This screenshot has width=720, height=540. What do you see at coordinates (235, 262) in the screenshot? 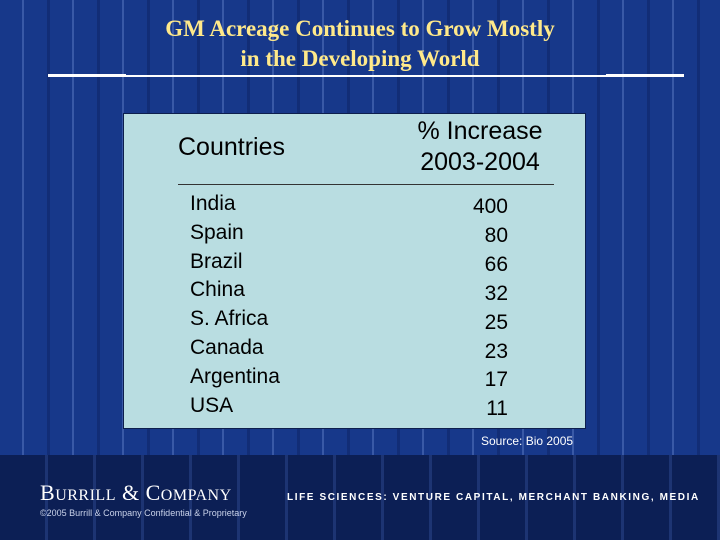
I see `country-cell: Brazil` at bounding box center [235, 262].